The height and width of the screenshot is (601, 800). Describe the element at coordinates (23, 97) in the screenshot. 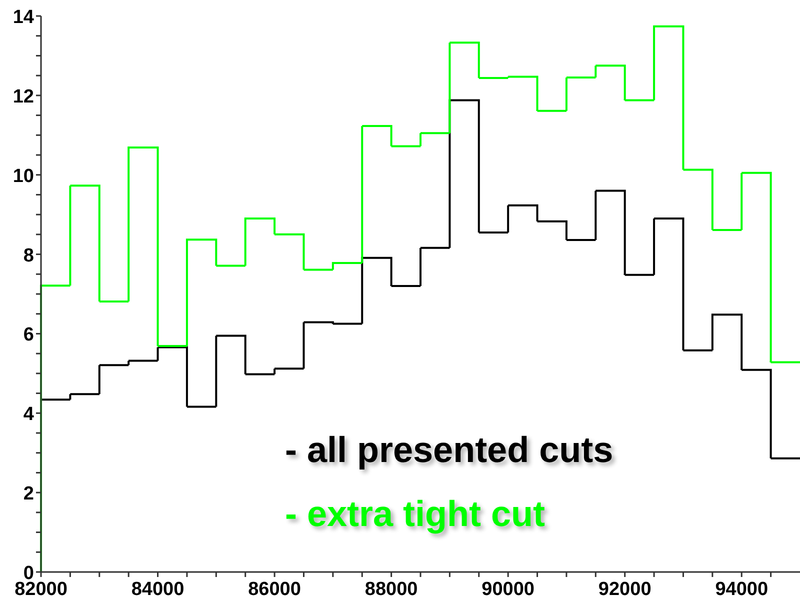

I see `y-tick-label: 12` at that location.